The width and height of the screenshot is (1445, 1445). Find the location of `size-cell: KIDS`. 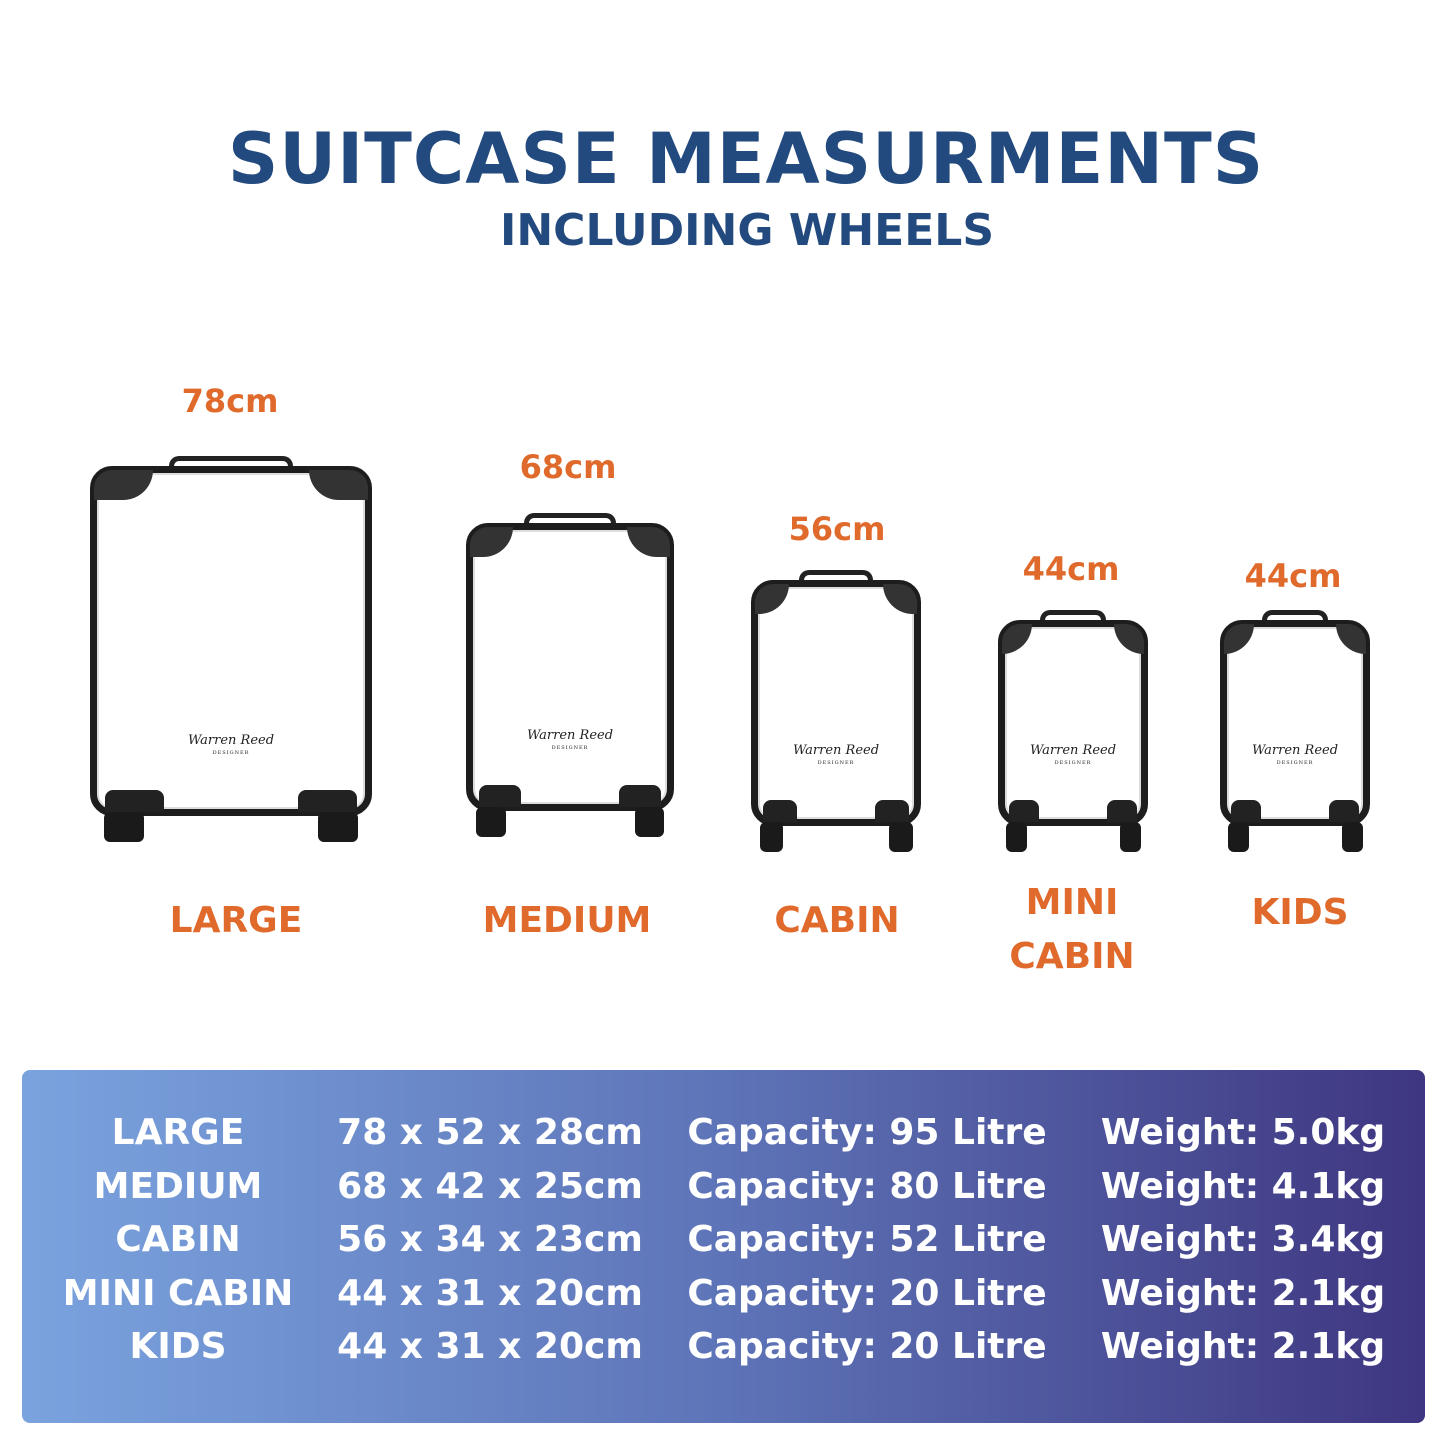

size-cell: KIDS is located at coordinates (178, 1346).